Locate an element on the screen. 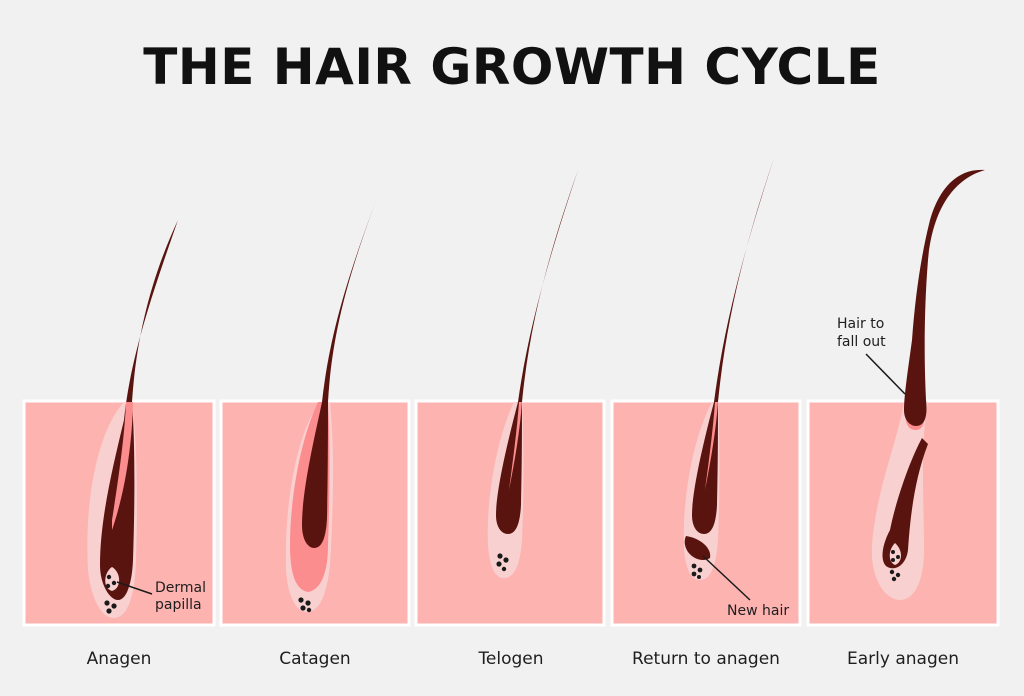 The height and width of the screenshot is (696, 1024). stage-label-return-to-anagen: Return to anagen is located at coordinates (706, 659).